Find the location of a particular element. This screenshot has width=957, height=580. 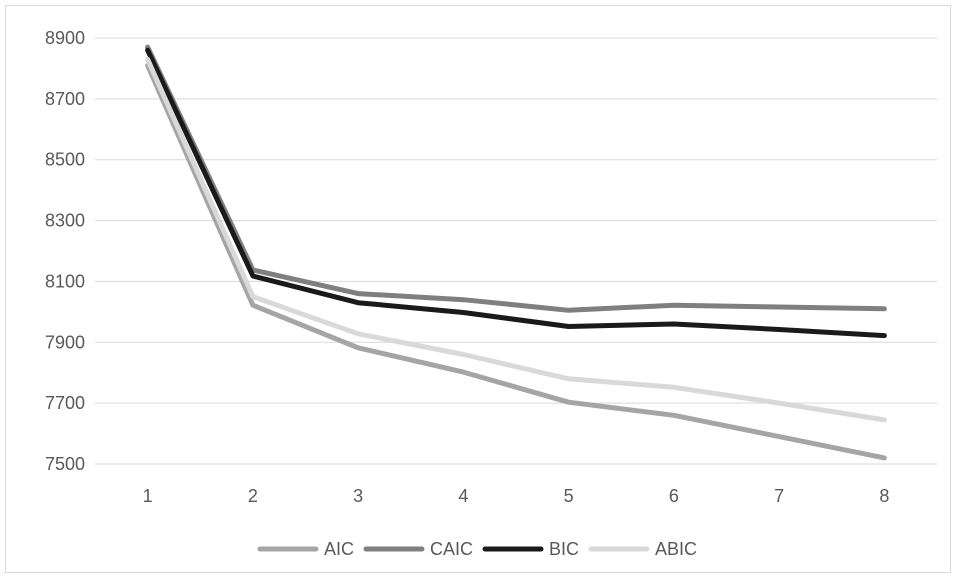

legend-label-caic: CAIC is located at coordinates (451, 549).